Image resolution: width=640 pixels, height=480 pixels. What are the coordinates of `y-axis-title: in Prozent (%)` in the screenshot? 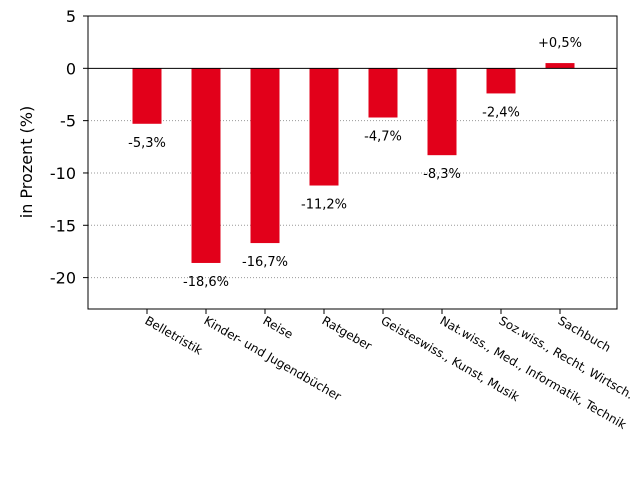 It's located at (26, 162).